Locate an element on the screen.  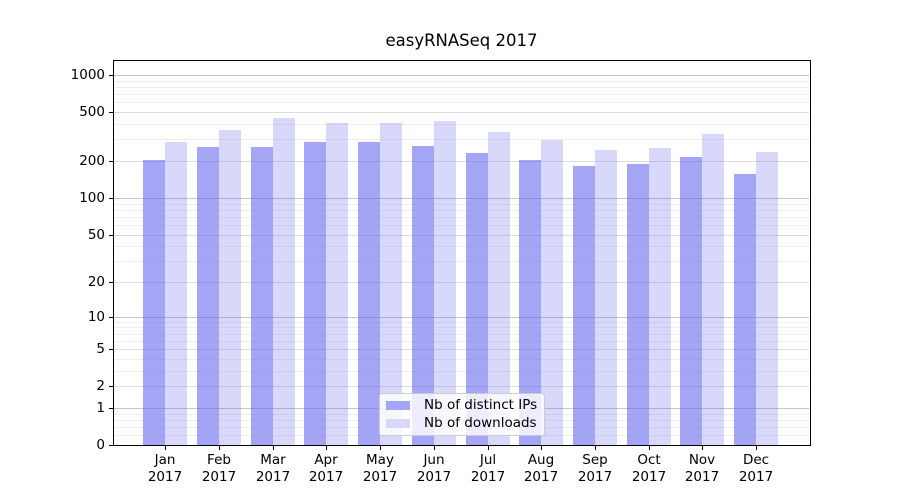
legend-item-downloads: Nb of downloads is located at coordinates (465, 422).